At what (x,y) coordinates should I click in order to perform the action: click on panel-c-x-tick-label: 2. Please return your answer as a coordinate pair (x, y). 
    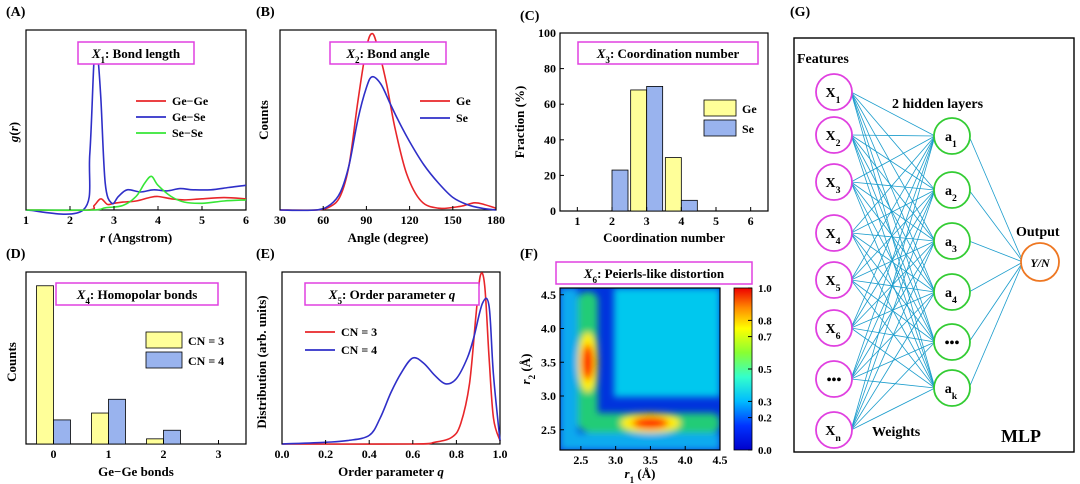
    Looking at the image, I should click on (612, 221).